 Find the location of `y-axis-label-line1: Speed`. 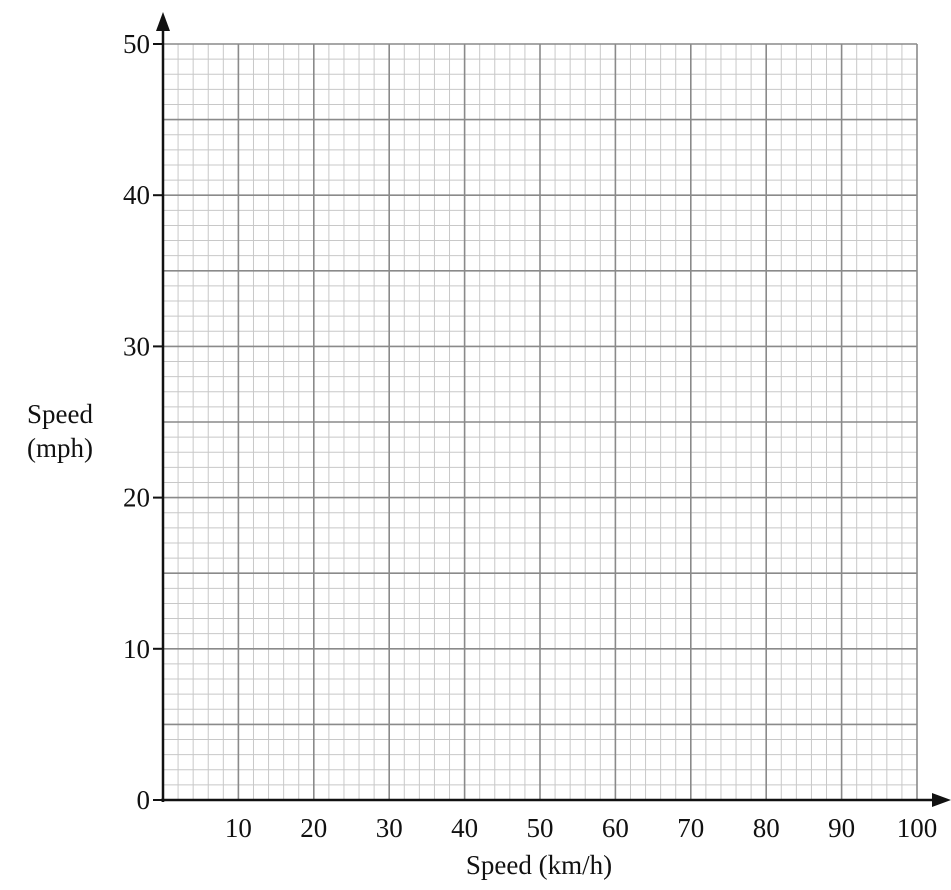

y-axis-label-line1: Speed is located at coordinates (60, 414).